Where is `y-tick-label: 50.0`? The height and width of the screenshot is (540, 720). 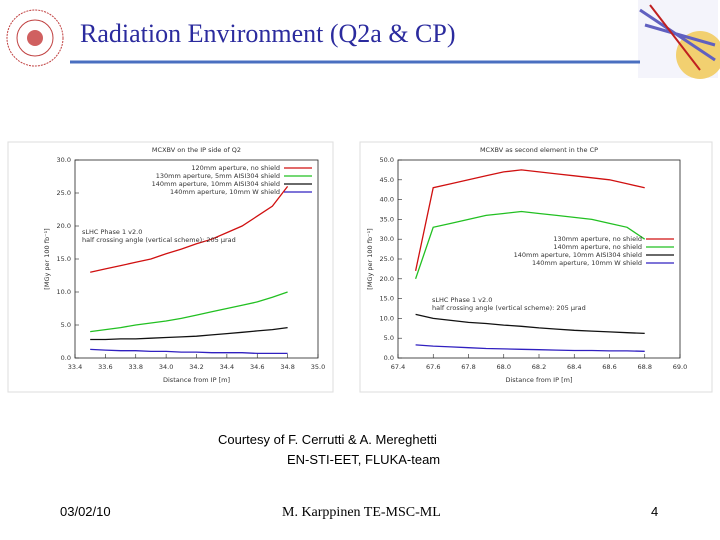 y-tick-label: 50.0 is located at coordinates (387, 160).